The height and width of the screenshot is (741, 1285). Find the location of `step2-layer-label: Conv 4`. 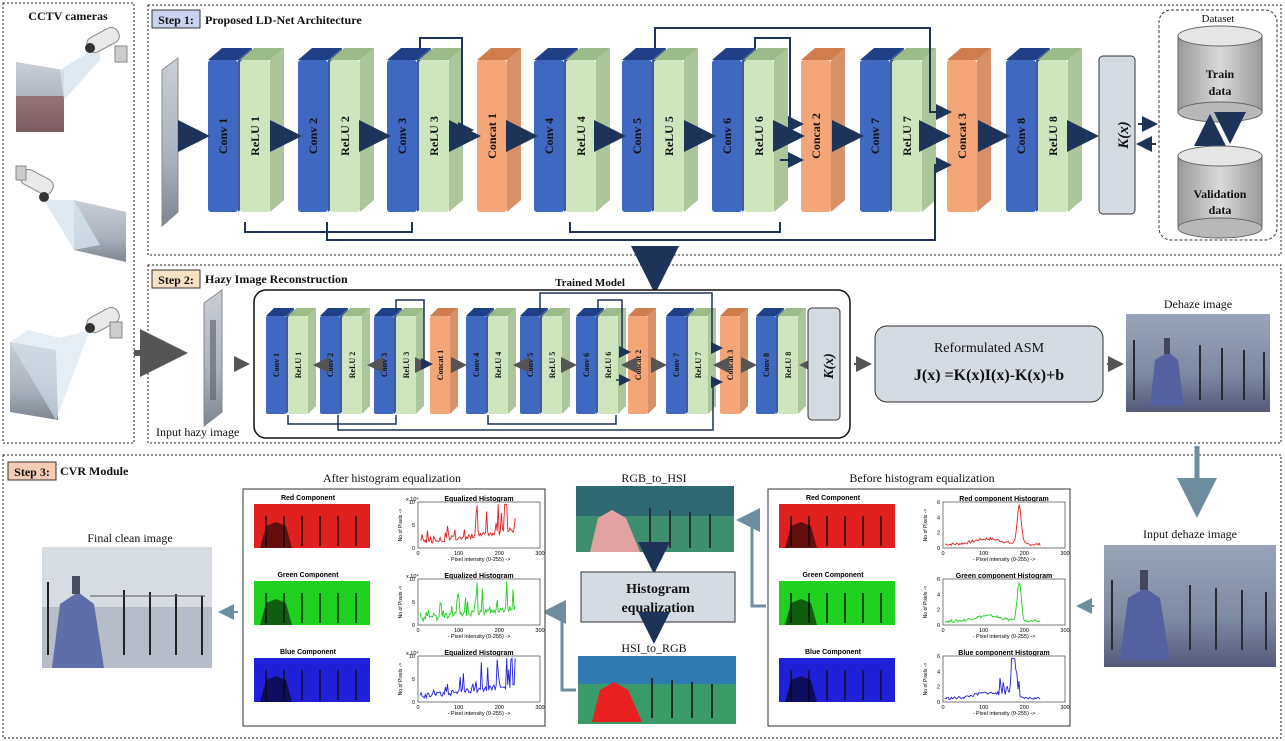

step2-layer-label: Conv 4 is located at coordinates (476, 365).